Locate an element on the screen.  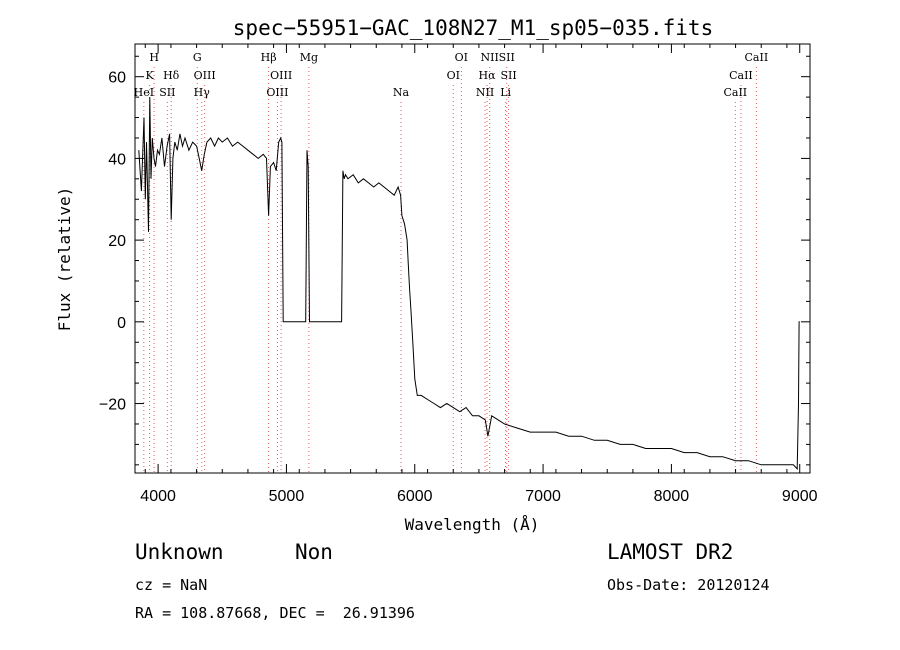
y-tick-label: 40 is located at coordinates (117, 159).